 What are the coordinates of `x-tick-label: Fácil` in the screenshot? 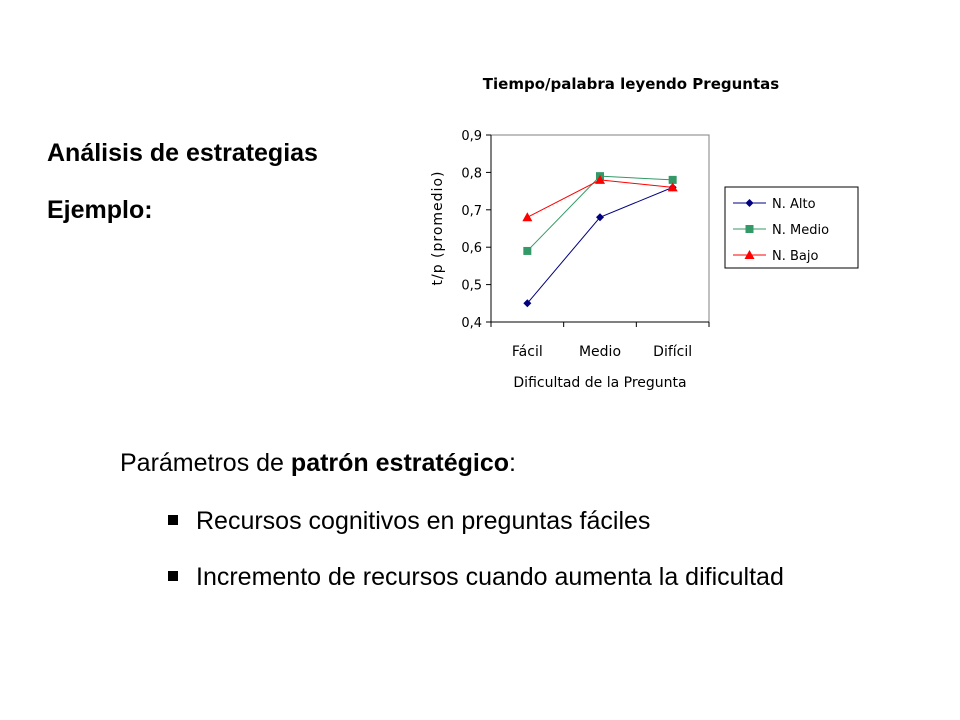 It's located at (527, 352).